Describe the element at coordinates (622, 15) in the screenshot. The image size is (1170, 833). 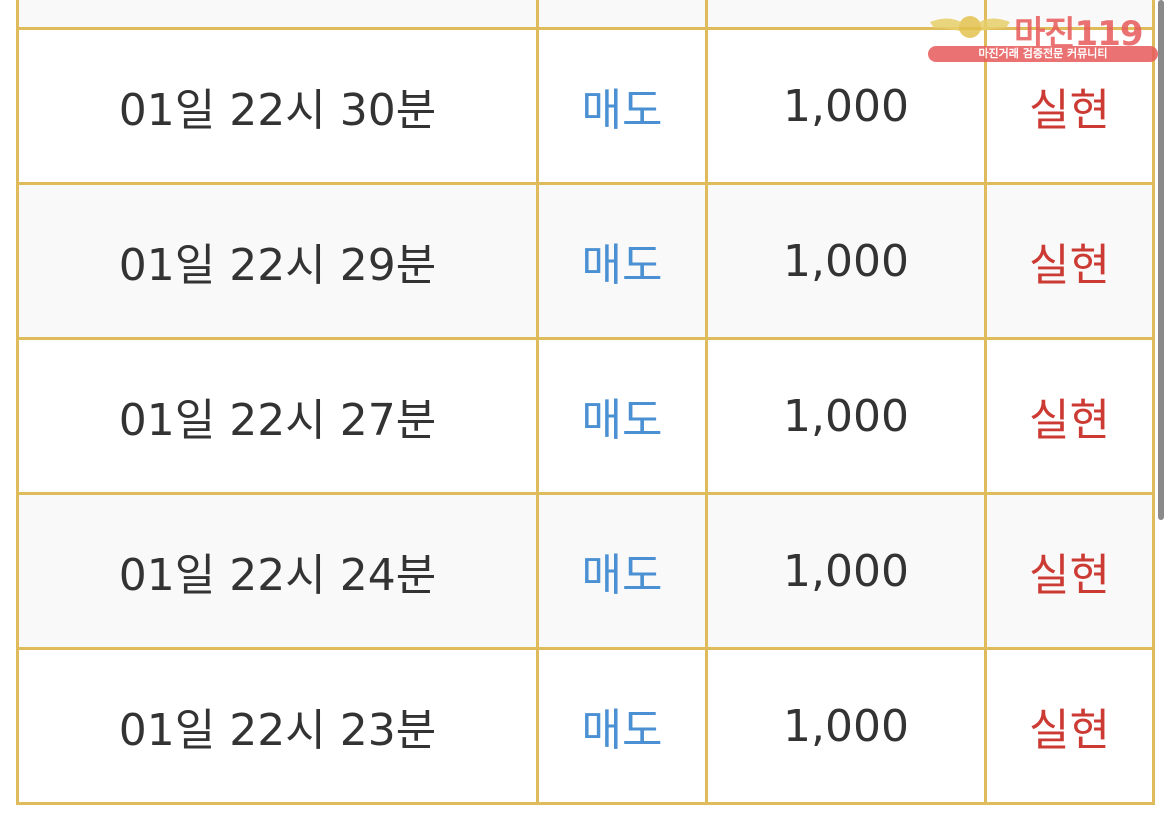
I see `type-cell` at that location.